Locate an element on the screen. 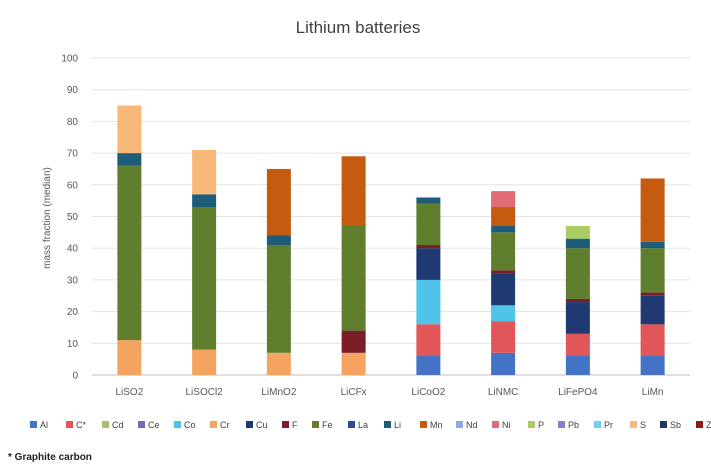 This screenshot has width=711, height=468. bar-segment-LiNMC-Fe is located at coordinates (503, 251).